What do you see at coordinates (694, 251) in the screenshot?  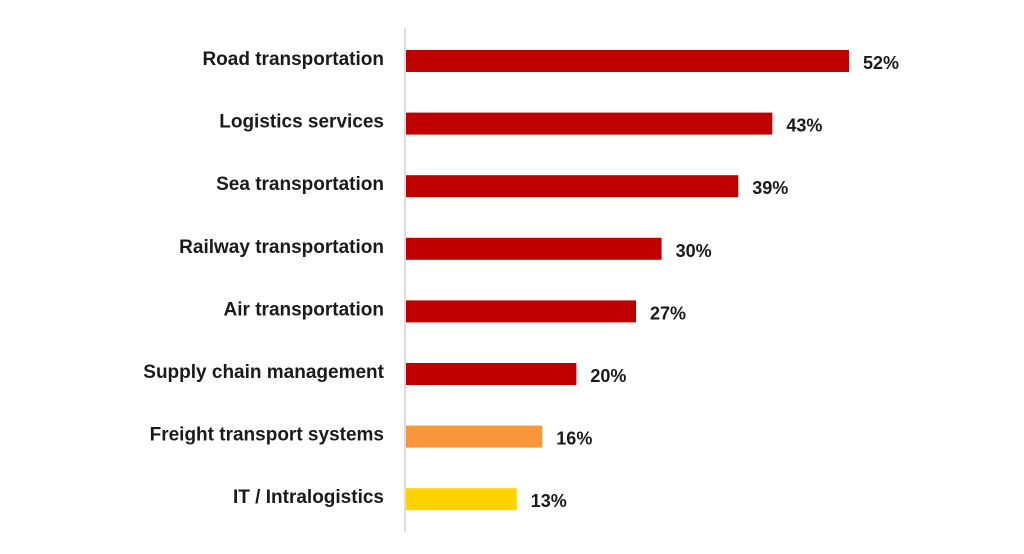 I see `value-label: 30%` at bounding box center [694, 251].